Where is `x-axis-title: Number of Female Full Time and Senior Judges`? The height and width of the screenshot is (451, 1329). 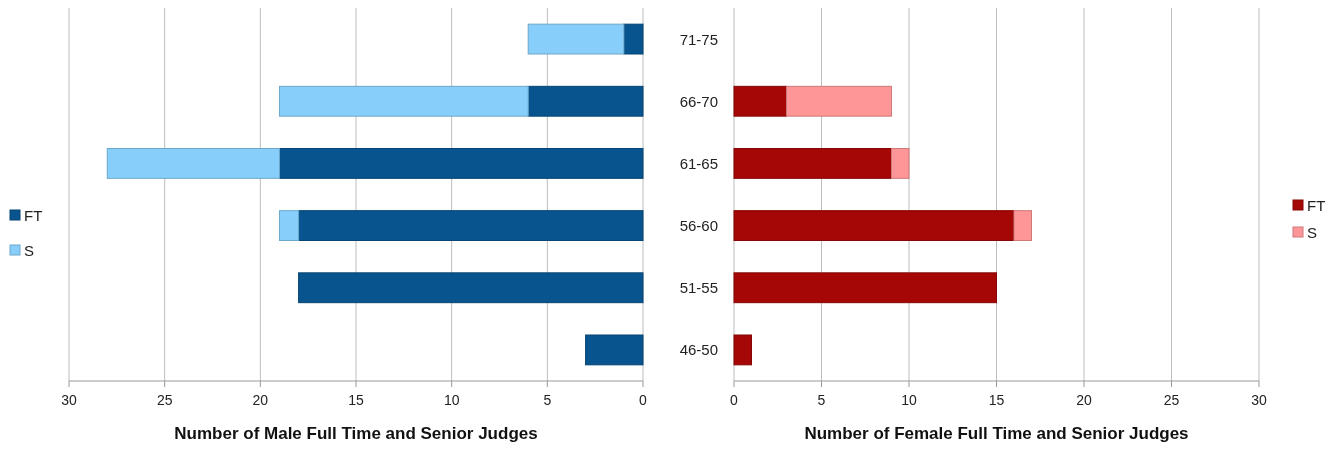
x-axis-title: Number of Female Full Time and Senior Judges is located at coordinates (996, 433).